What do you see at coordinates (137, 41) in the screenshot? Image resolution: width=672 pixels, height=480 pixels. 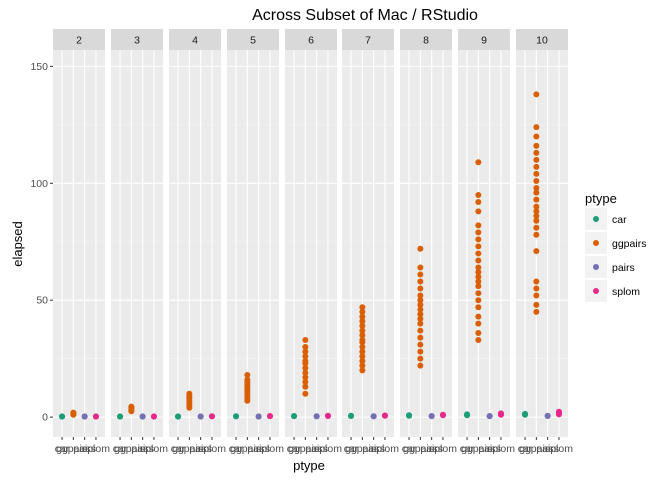 I see `facet-strip-label: 3` at bounding box center [137, 41].